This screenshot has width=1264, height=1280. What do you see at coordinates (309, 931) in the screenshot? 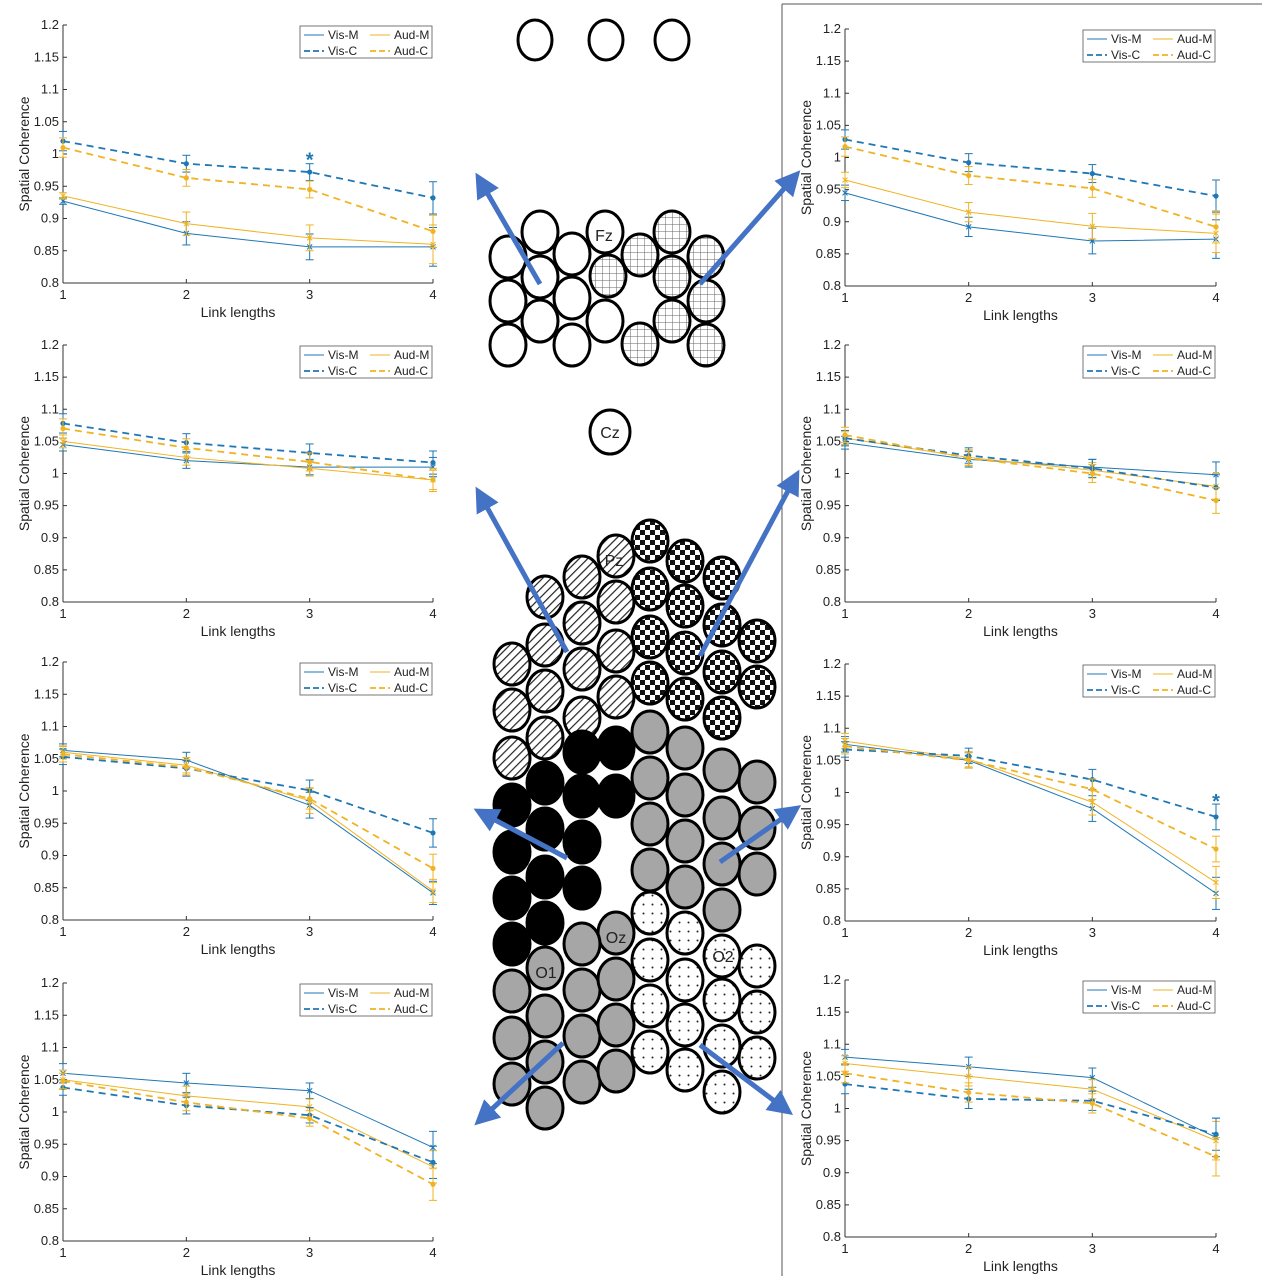
I see `x-tick-label: 3` at bounding box center [309, 931].